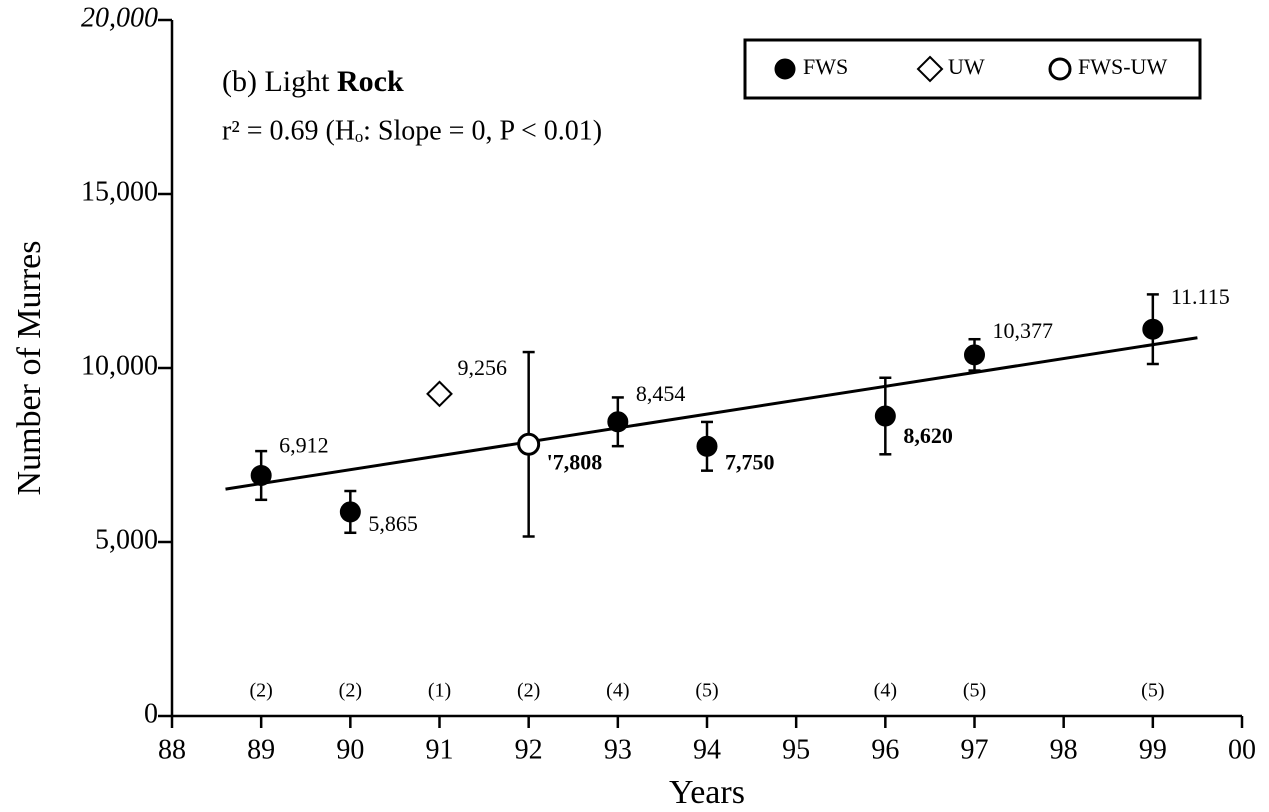 This screenshot has height=812, width=1269. Describe the element at coordinates (661, 393) in the screenshot. I see `data-label: 8,454` at that location.